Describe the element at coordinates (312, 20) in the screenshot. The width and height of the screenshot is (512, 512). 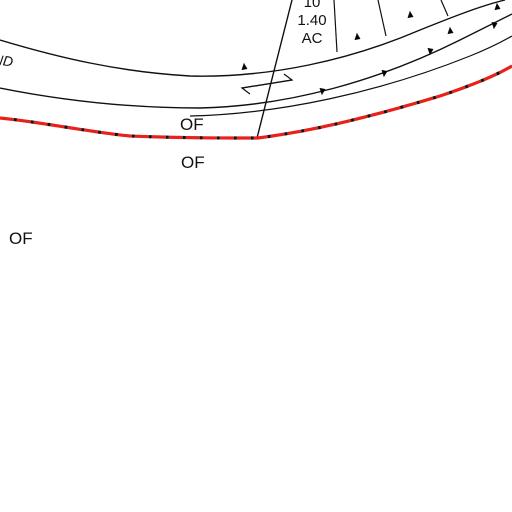
I see `parcel-area: 1.40` at that location.